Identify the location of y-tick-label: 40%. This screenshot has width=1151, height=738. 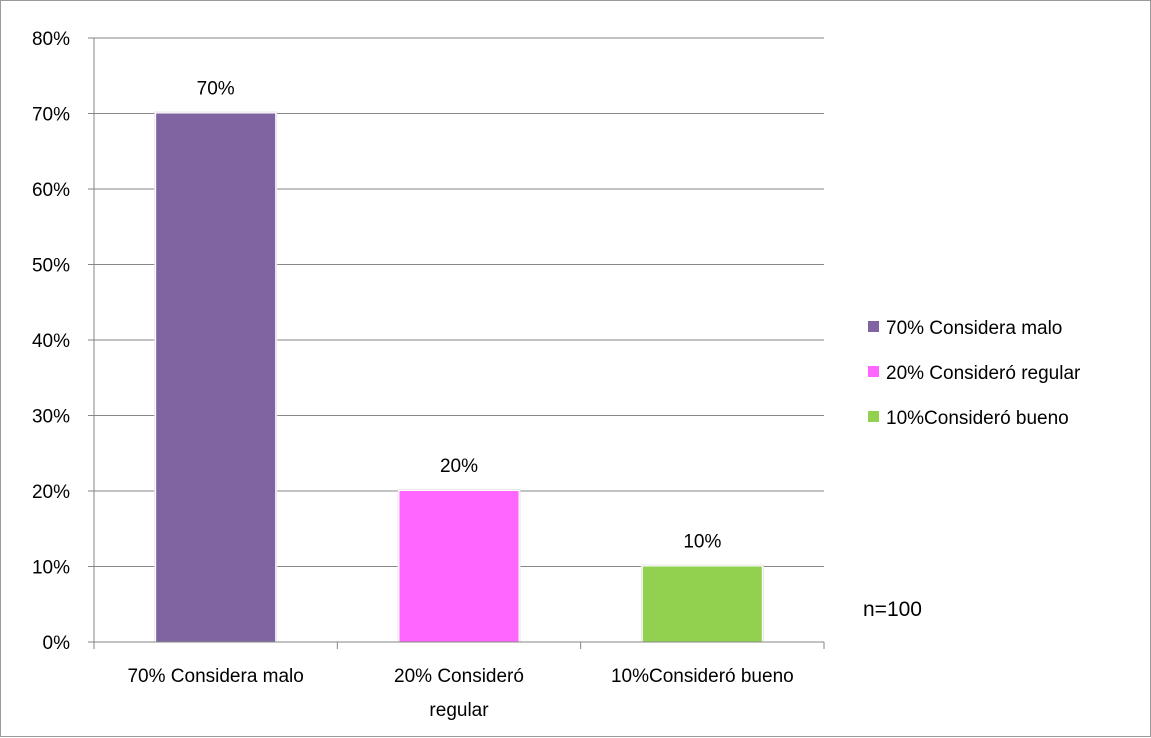
(51, 341).